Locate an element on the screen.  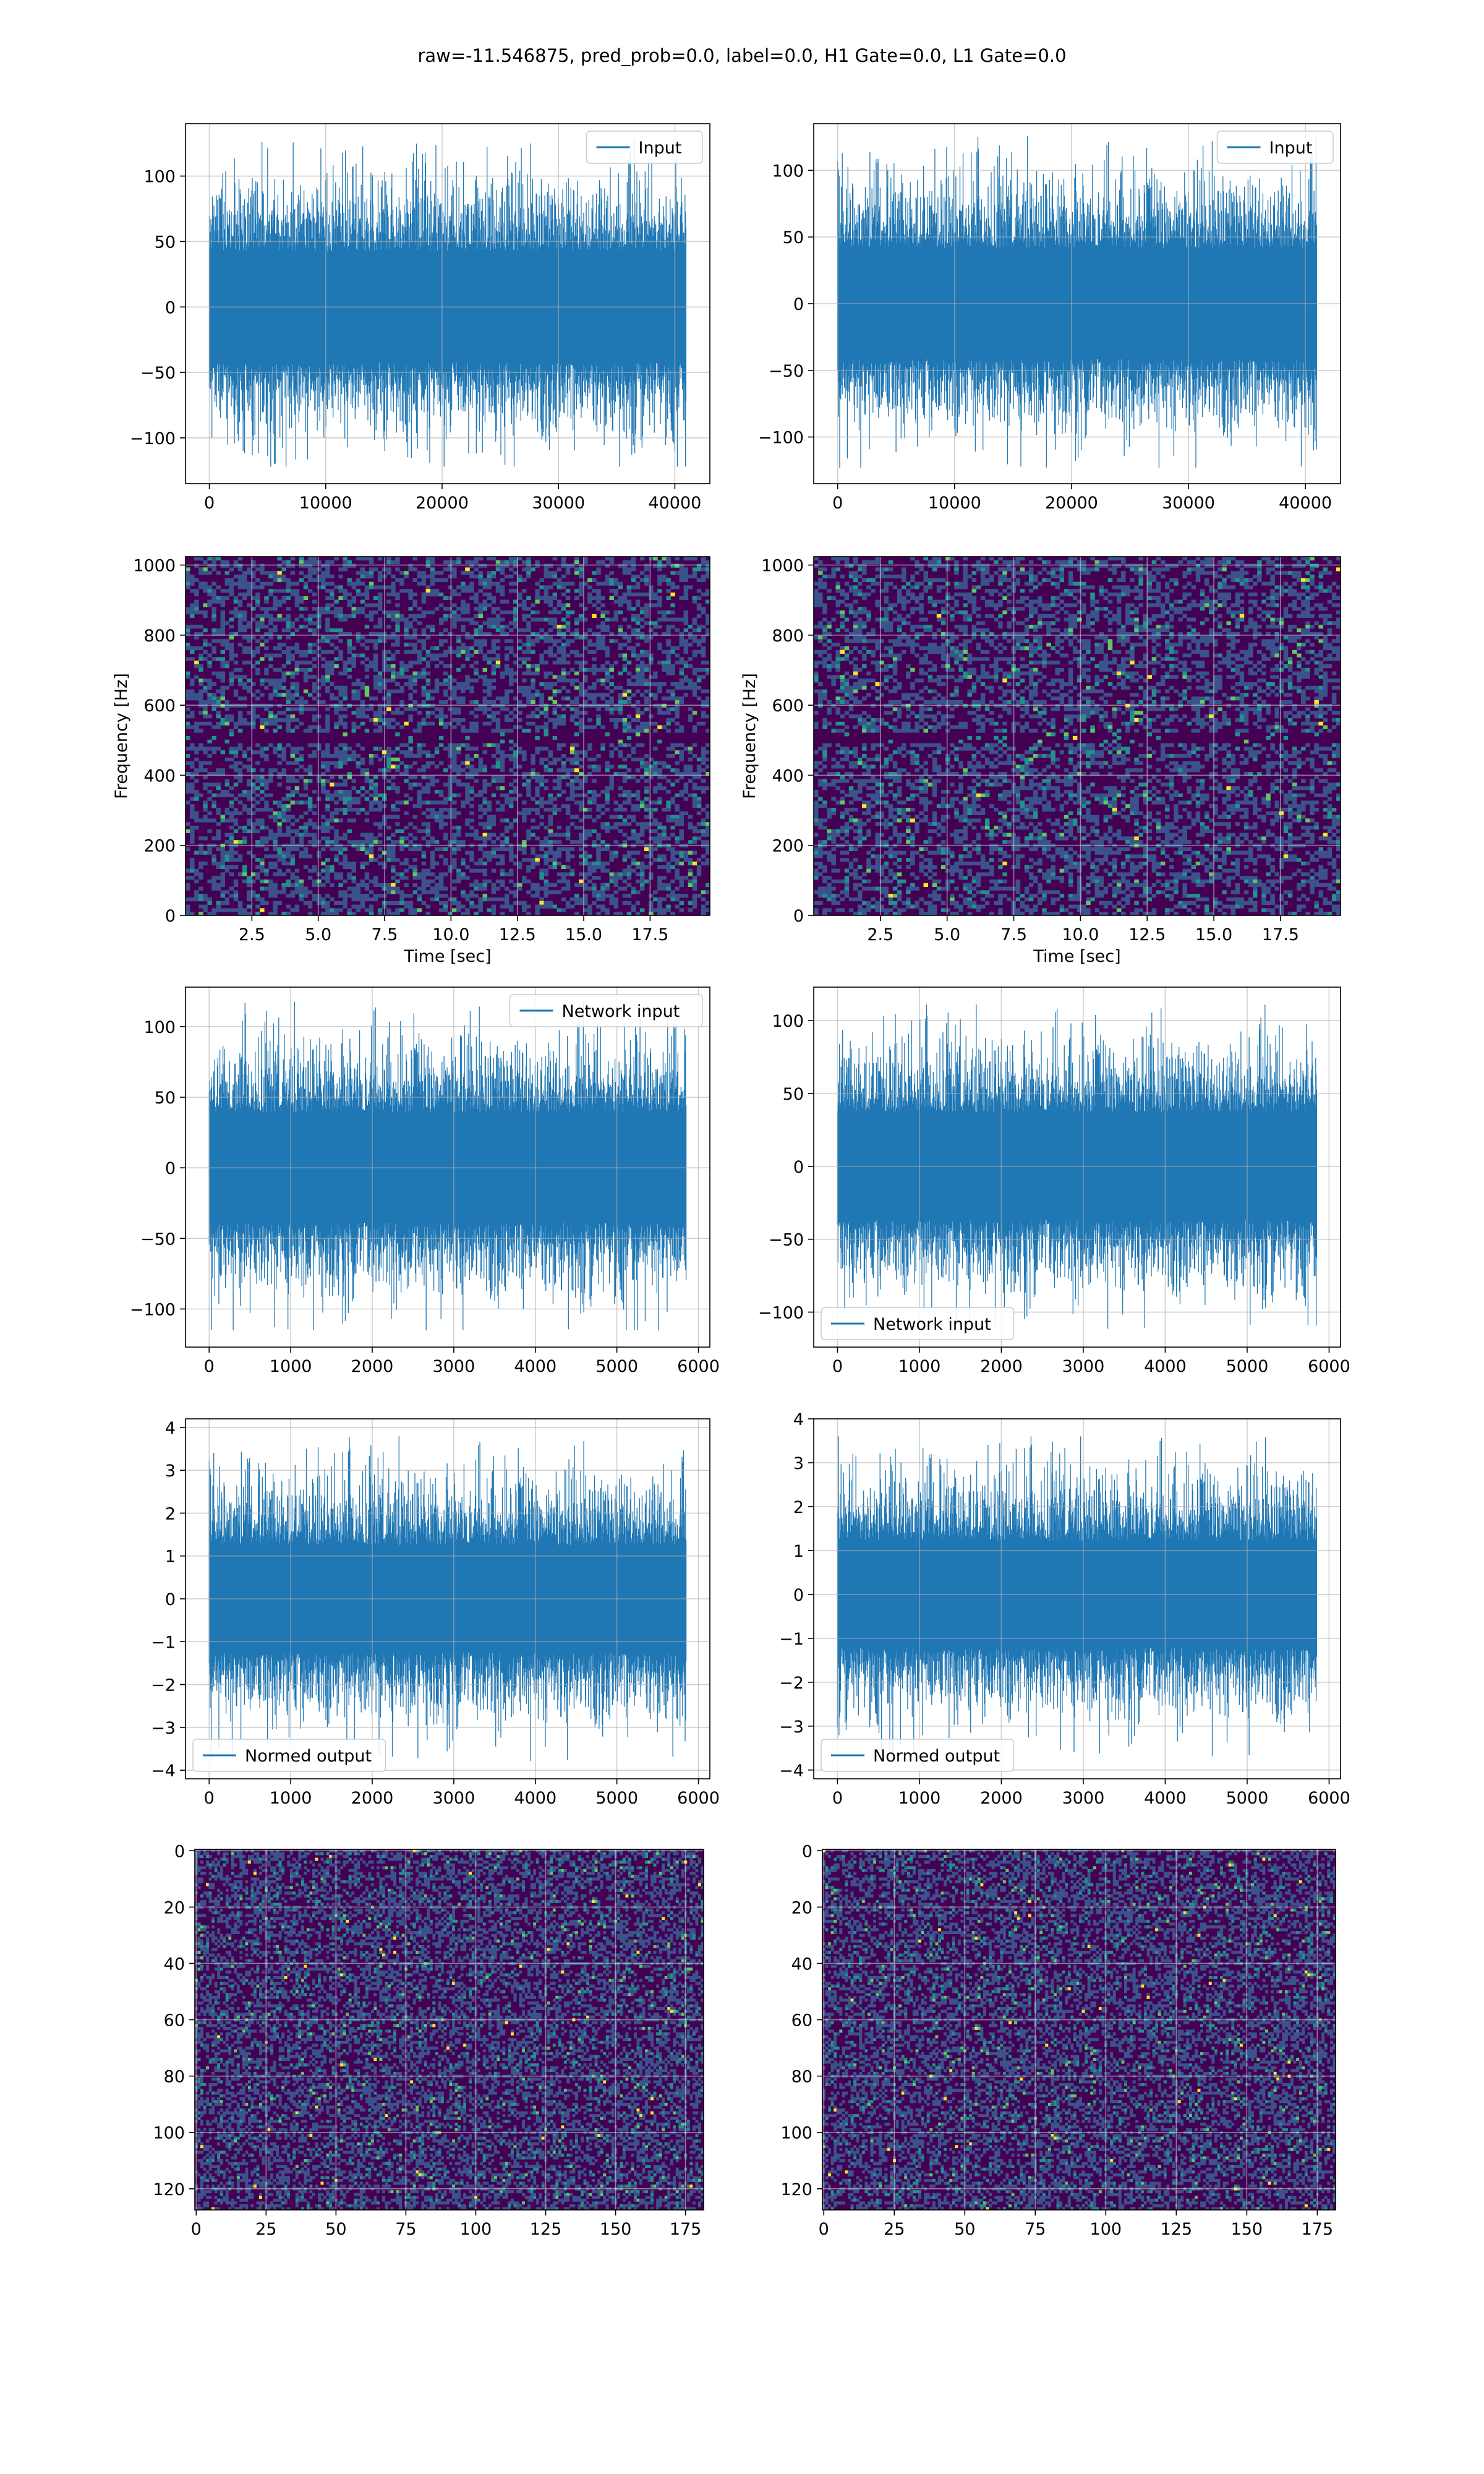
y-tick-label: 200 is located at coordinates (788, 846).